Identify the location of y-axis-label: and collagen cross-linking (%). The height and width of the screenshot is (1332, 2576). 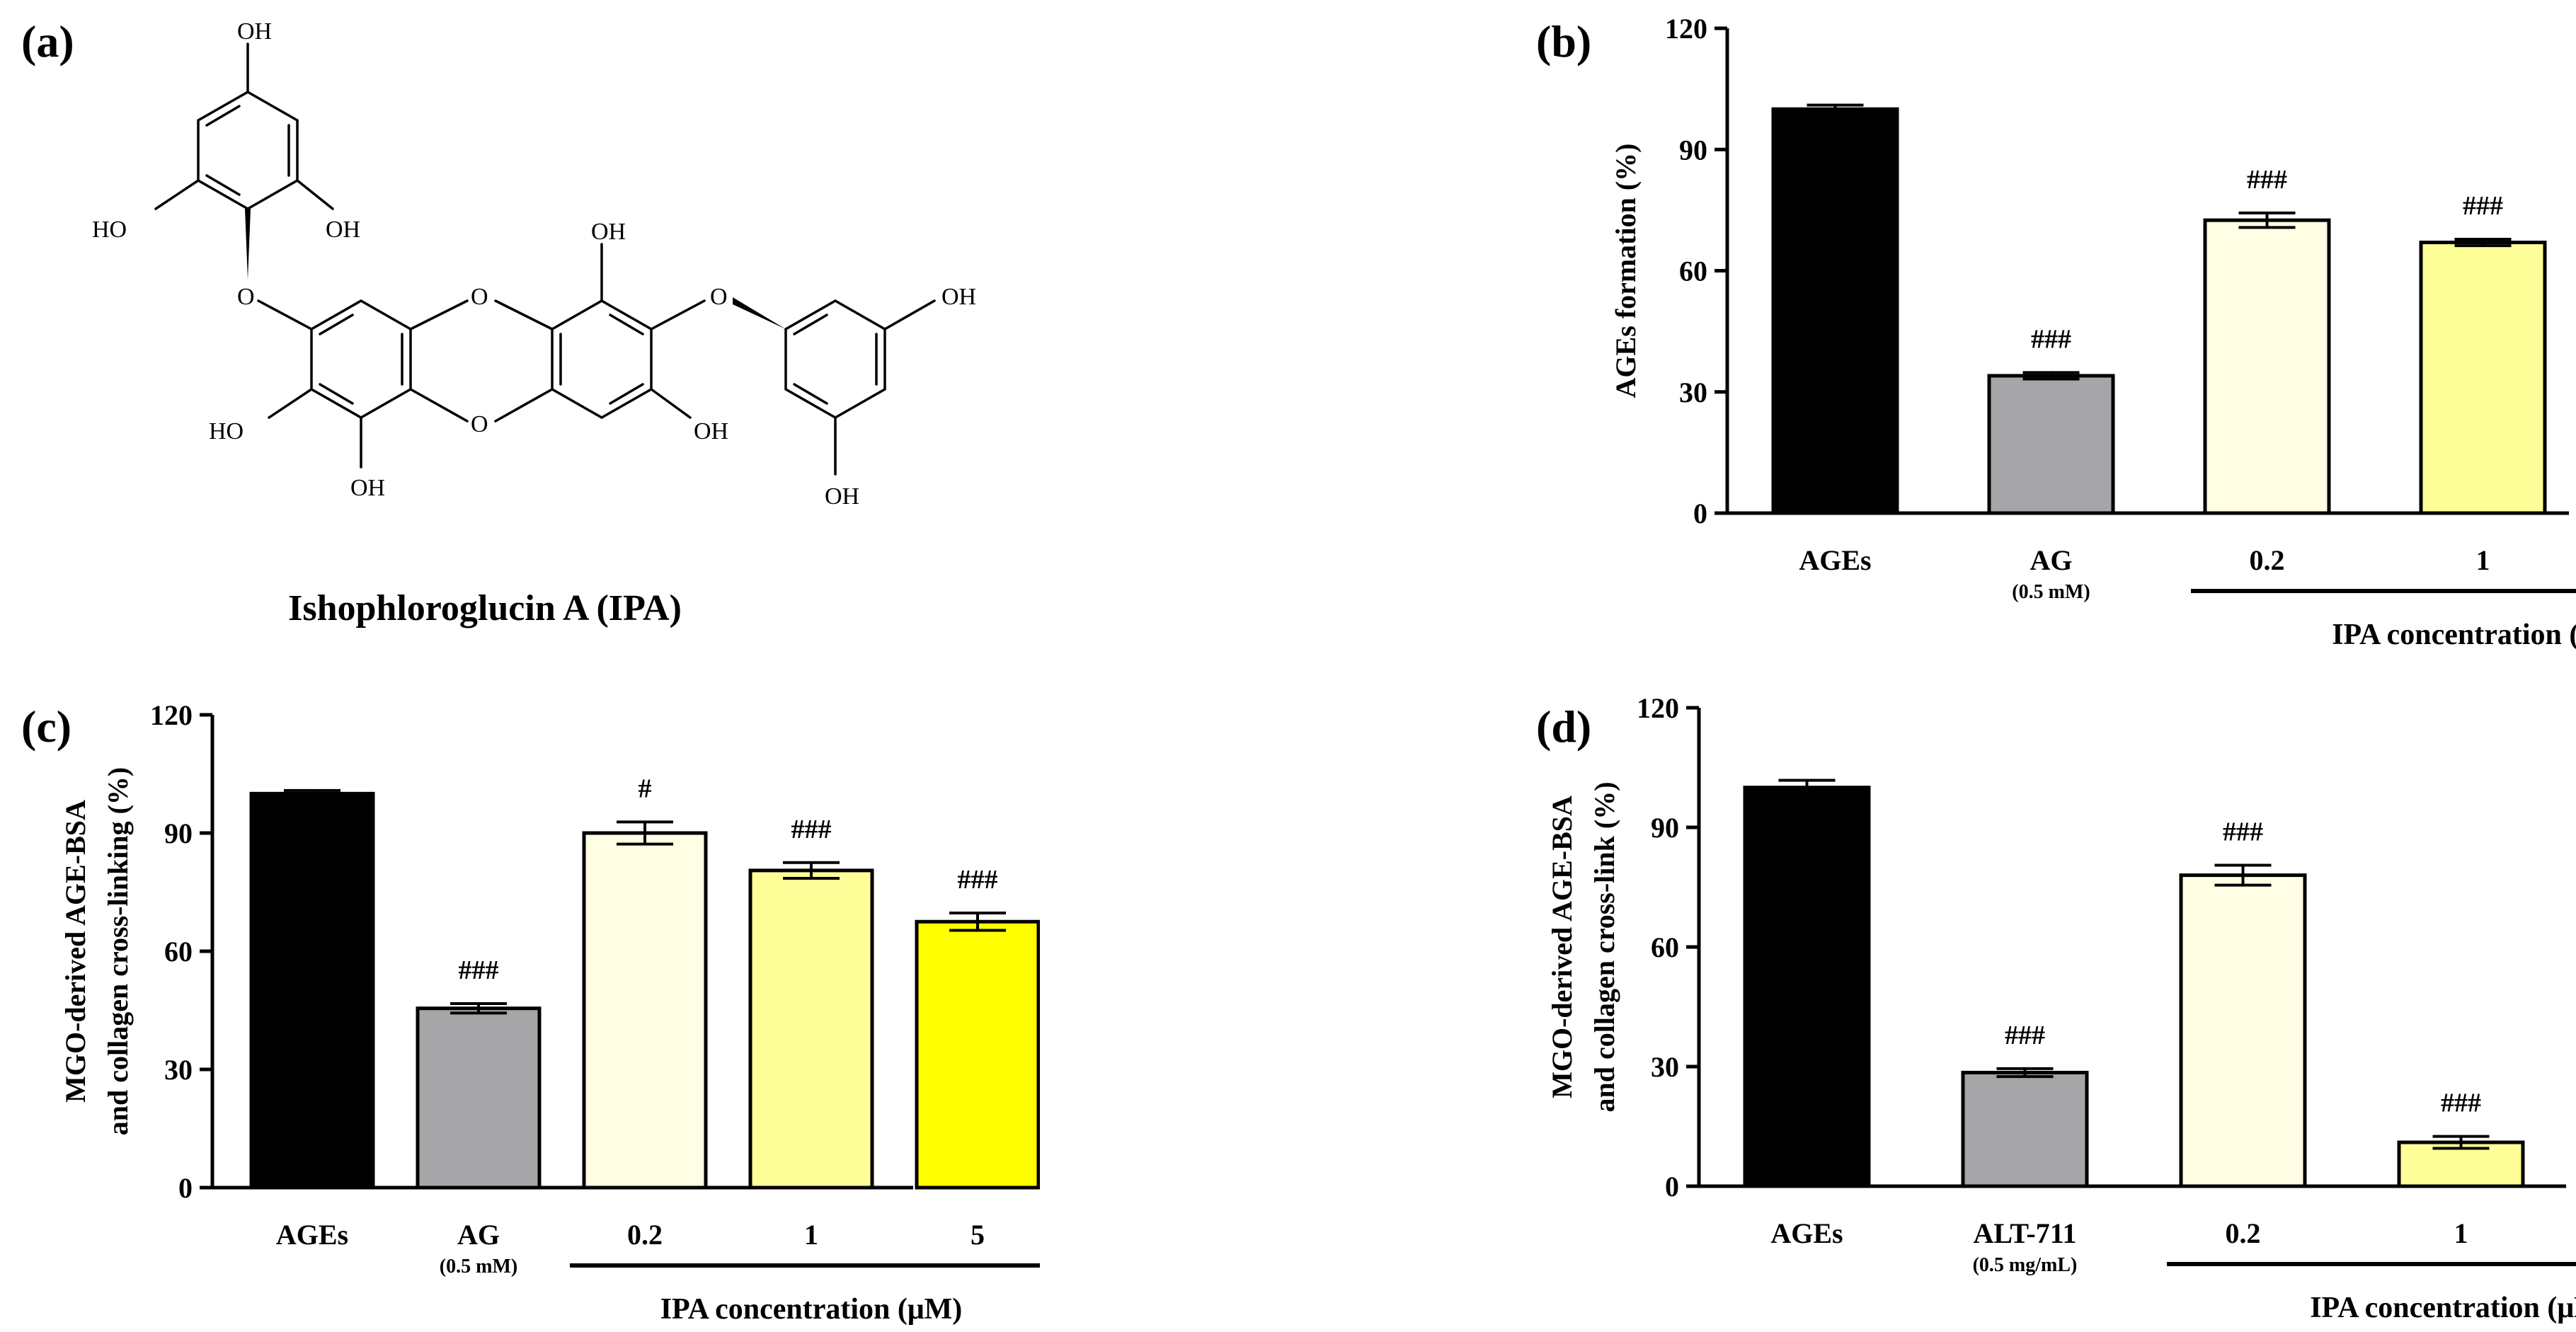
(118, 951).